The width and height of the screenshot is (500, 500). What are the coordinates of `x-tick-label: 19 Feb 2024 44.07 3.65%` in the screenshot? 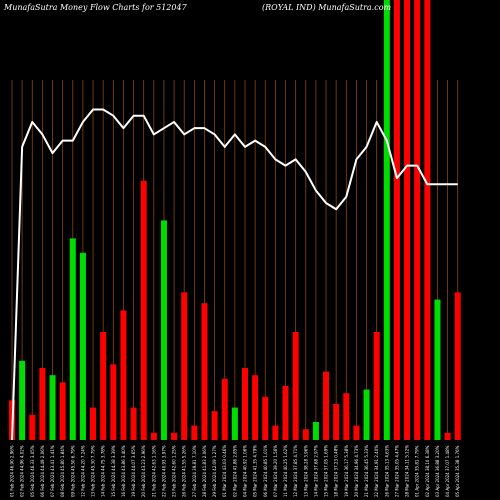 It's located at (133, 471).